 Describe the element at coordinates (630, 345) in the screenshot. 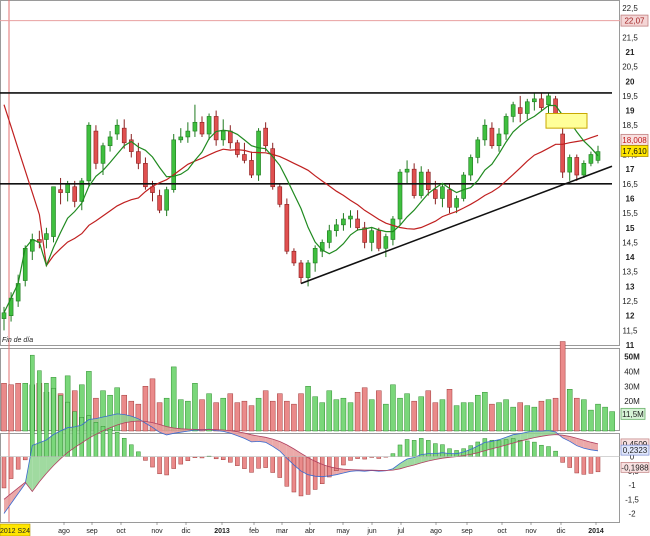

I see `price-tick-label: 11` at that location.